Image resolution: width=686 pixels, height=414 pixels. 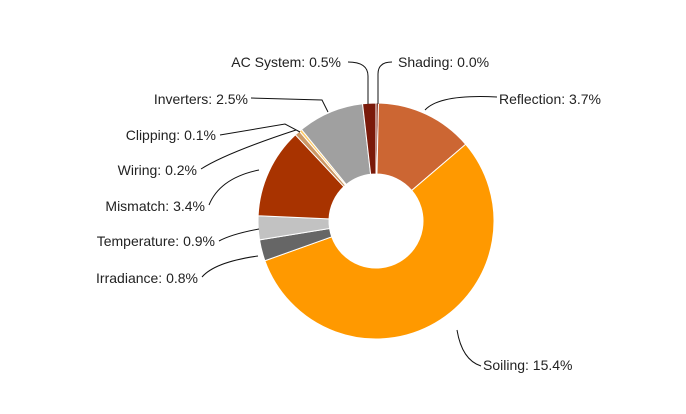 I want to click on leader-inverters, so click(x=289, y=105).